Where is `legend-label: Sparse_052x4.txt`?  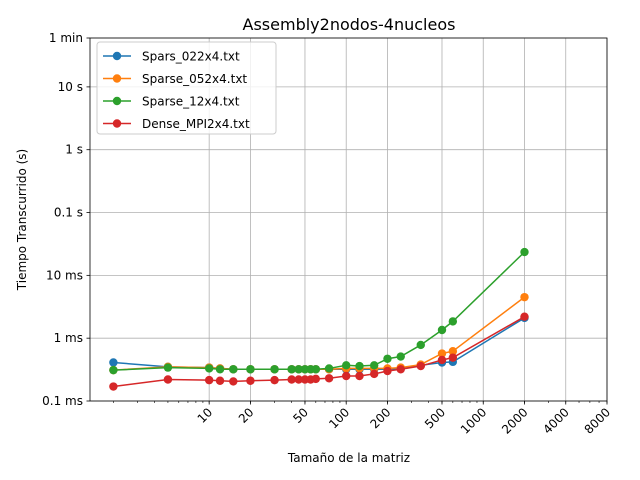 legend-label: Sparse_052x4.txt is located at coordinates (194, 79).